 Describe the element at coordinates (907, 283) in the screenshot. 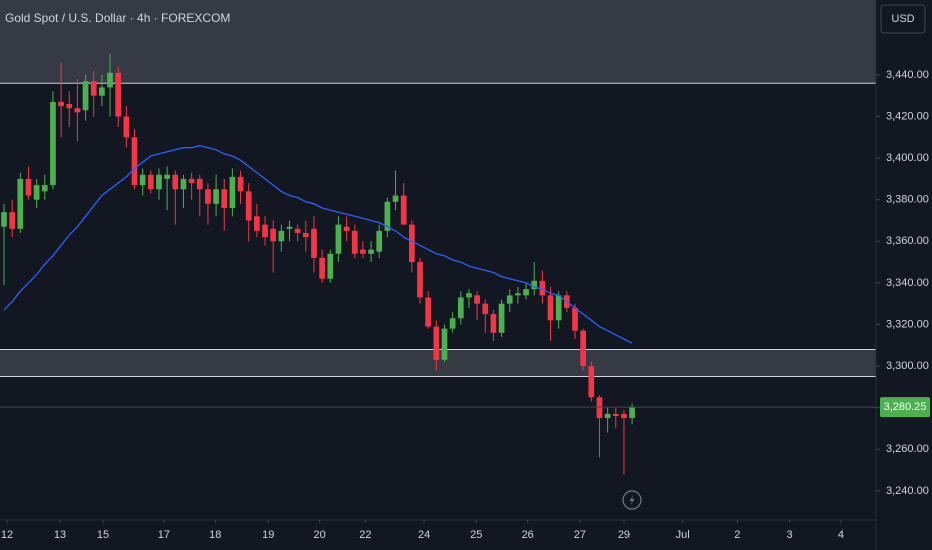

I see `y-tick-label: 3,340.00` at that location.